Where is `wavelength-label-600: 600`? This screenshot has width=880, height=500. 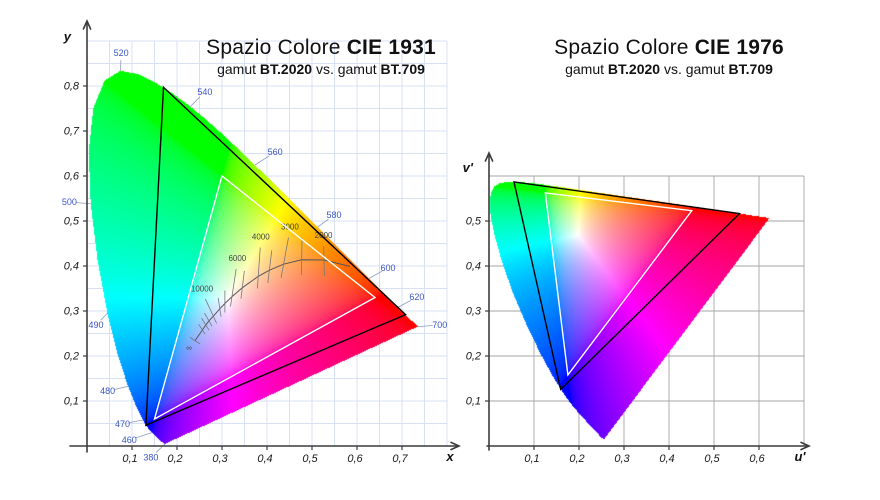 wavelength-label-600: 600 is located at coordinates (388, 268).